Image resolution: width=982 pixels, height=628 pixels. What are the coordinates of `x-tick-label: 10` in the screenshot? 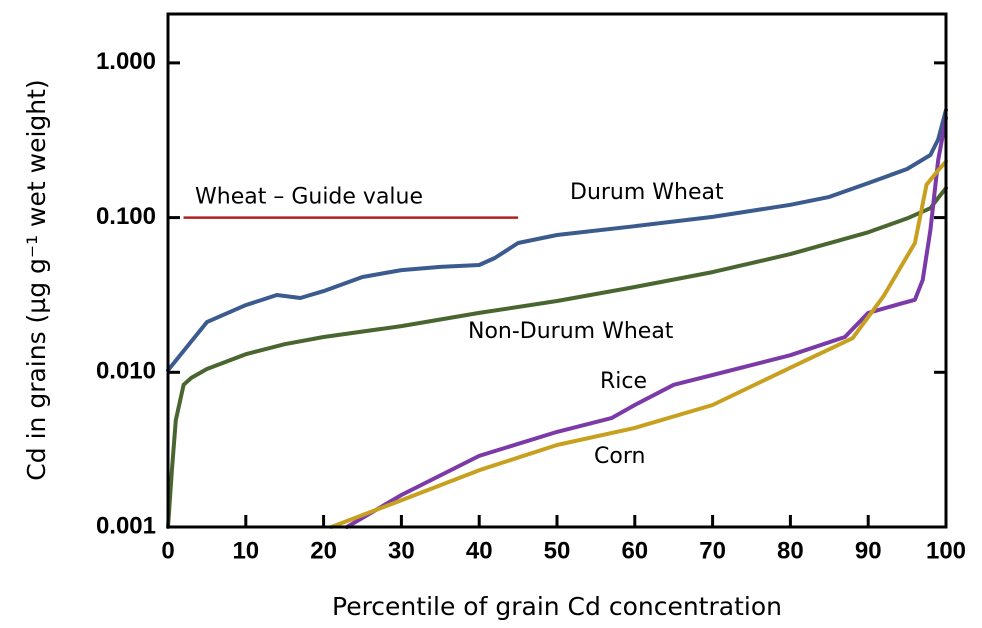 It's located at (245, 550).